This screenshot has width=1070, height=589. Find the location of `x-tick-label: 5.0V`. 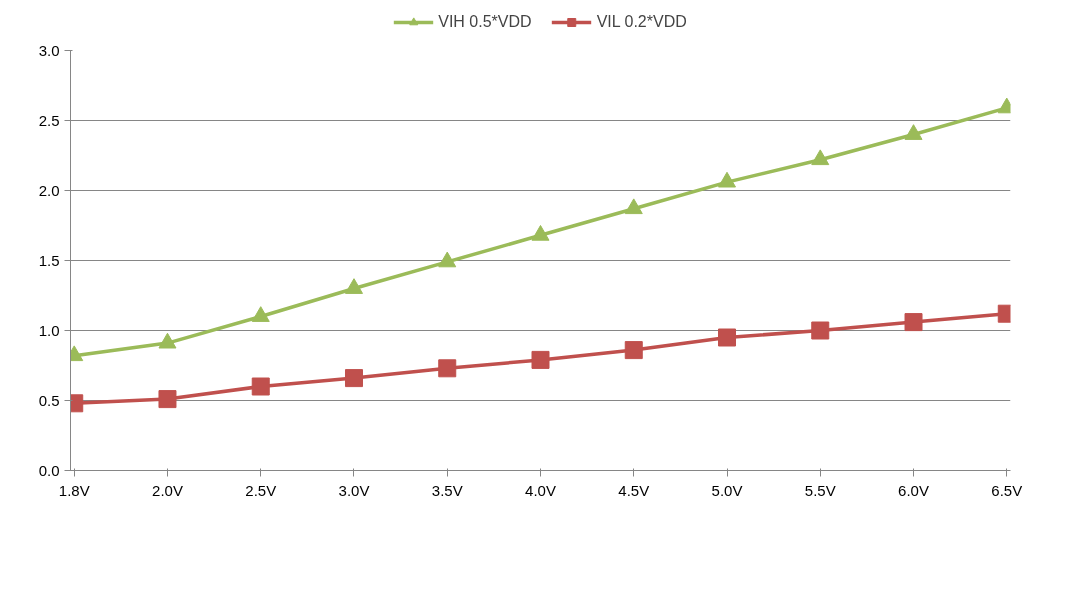

x-tick-label: 5.0V is located at coordinates (727, 490).